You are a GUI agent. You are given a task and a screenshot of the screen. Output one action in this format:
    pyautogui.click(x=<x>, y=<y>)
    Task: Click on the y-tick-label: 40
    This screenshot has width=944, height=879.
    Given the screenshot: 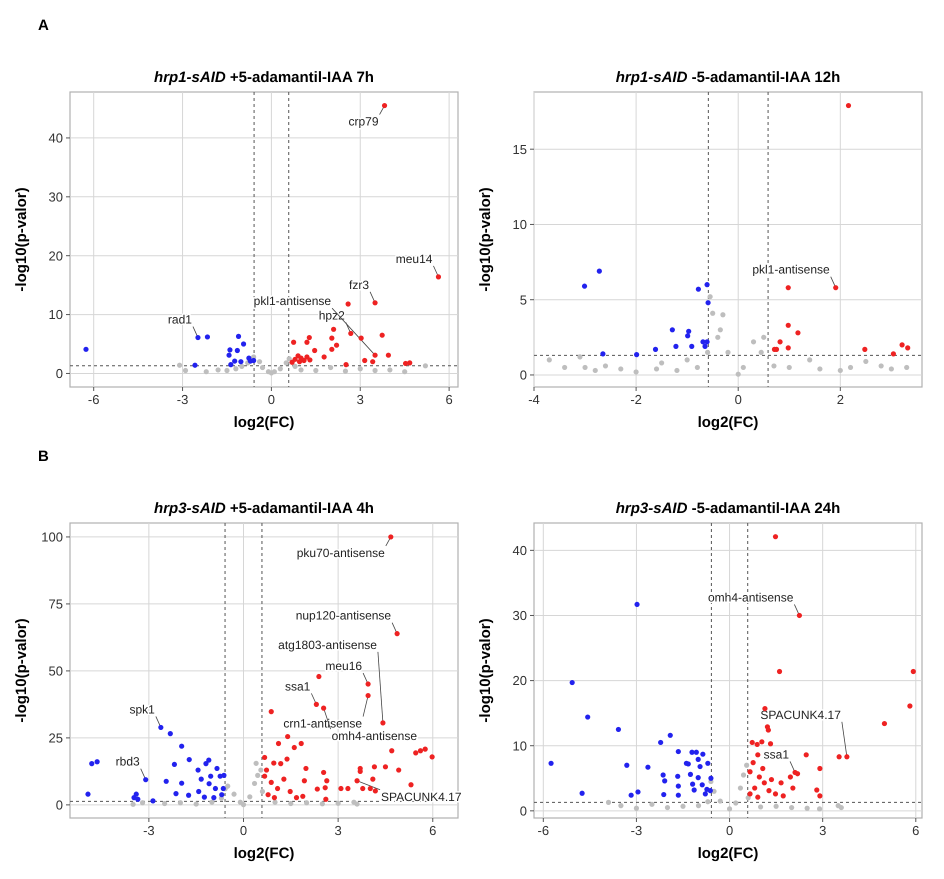 What is the action you would take?
    pyautogui.click(x=519, y=550)
    